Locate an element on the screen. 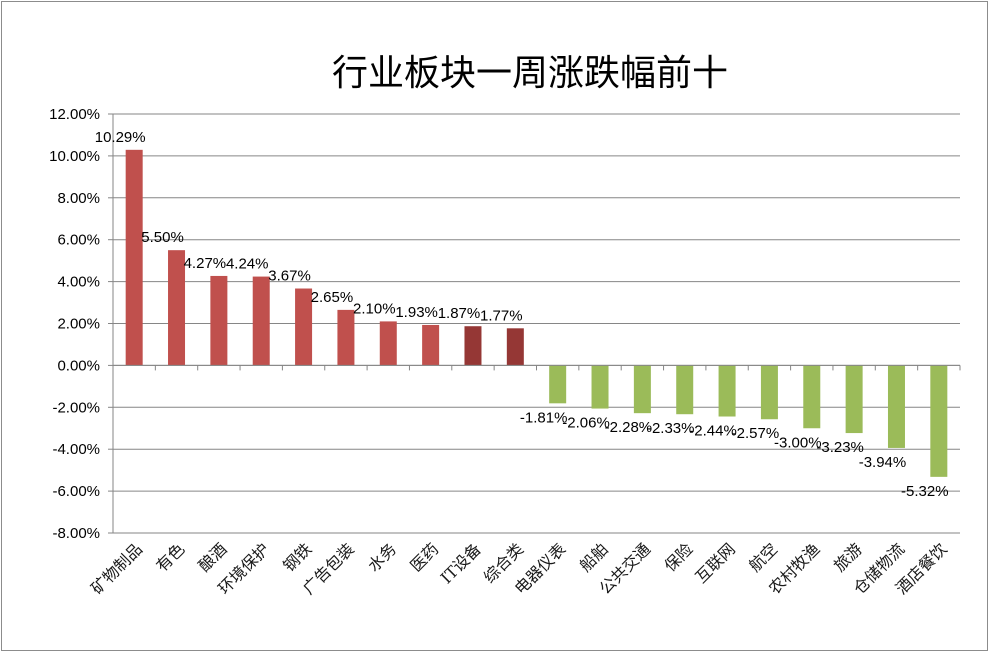 The height and width of the screenshot is (654, 991). x-tick-label: 航空 is located at coordinates (763, 557).